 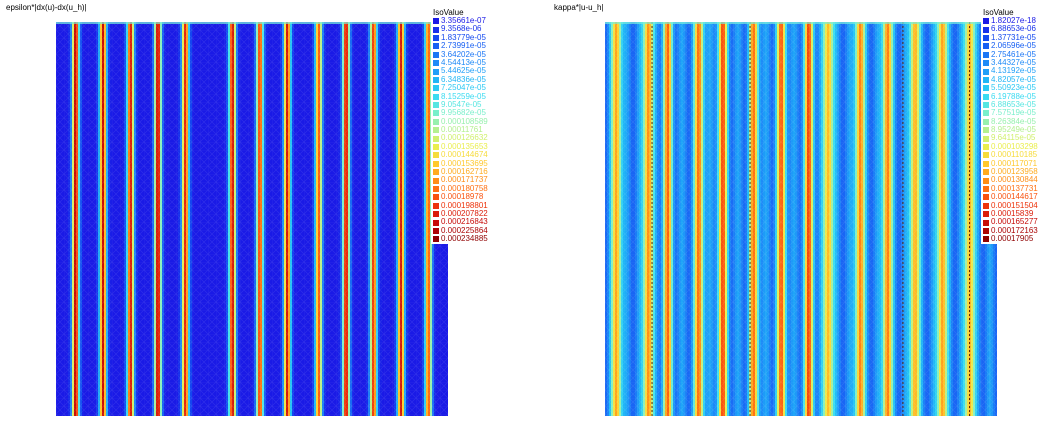 I want to click on legend-value: 0.000172163, so click(x=1014, y=230).